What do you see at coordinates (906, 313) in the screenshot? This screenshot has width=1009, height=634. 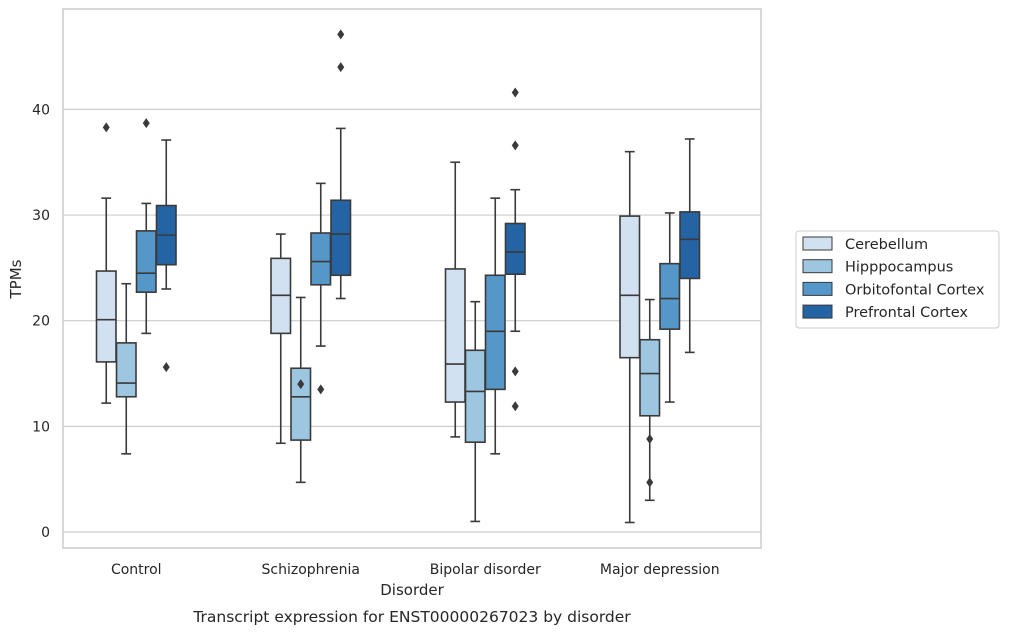 I see `legend-label: Prefrontal Cortex` at bounding box center [906, 313].